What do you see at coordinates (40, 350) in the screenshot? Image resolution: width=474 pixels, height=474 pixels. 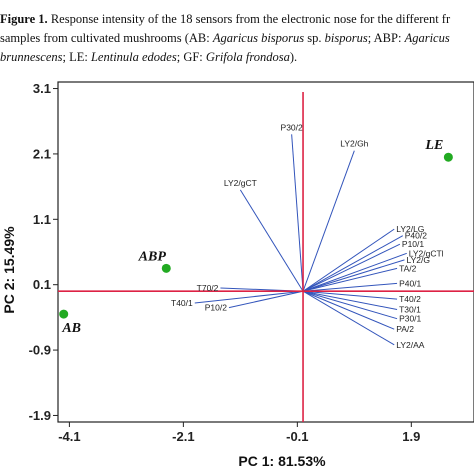 I see `y-tick-label: -0.9` at bounding box center [40, 350].